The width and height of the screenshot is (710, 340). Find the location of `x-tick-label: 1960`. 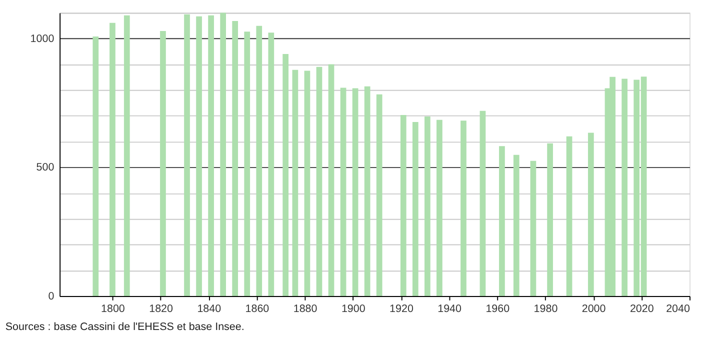

x-tick-label: 1960 is located at coordinates (498, 309).